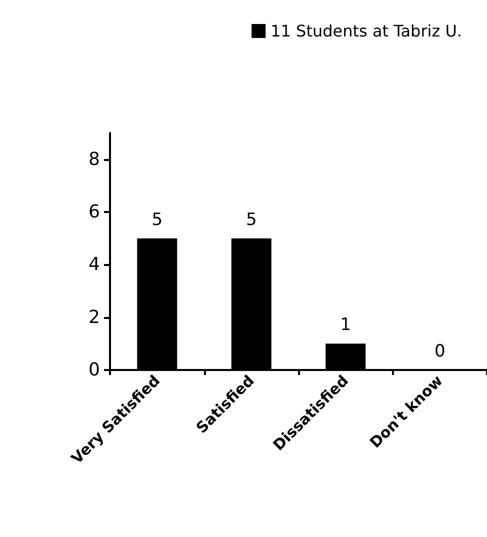  I want to click on data-label: 0, so click(440, 352).